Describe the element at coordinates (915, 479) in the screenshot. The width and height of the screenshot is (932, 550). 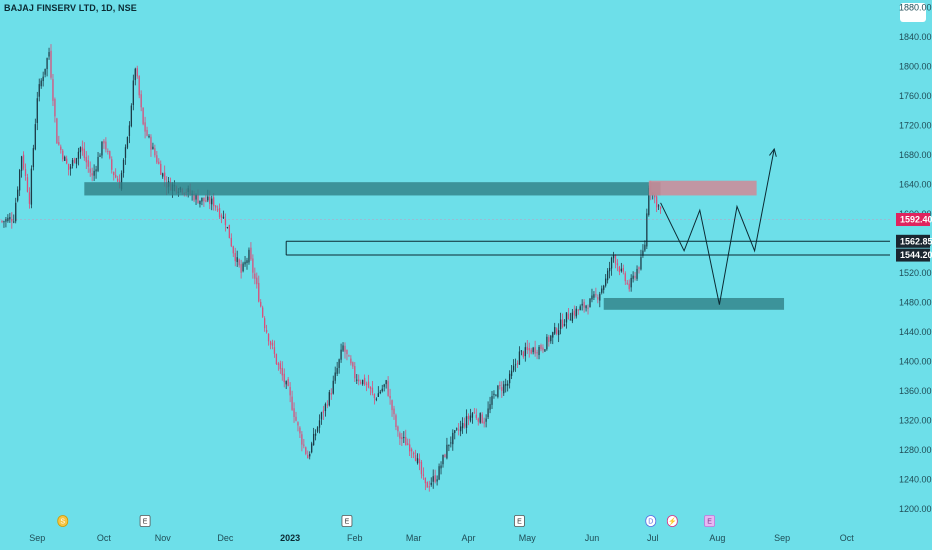
I see `y-tick-label: 1240.00` at that location.